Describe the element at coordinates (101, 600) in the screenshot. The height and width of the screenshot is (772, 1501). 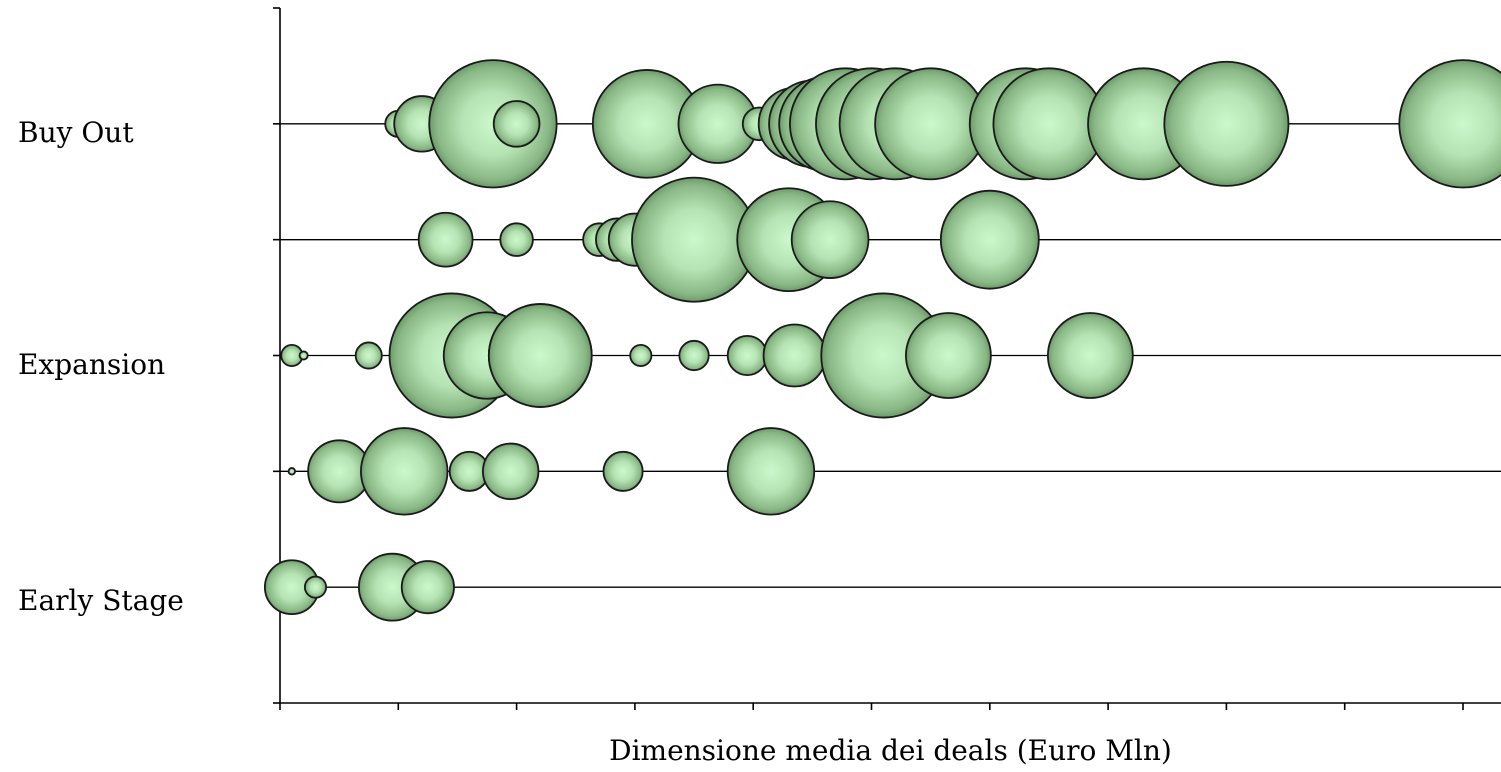
I see `y-category-label: Early Stage` at that location.